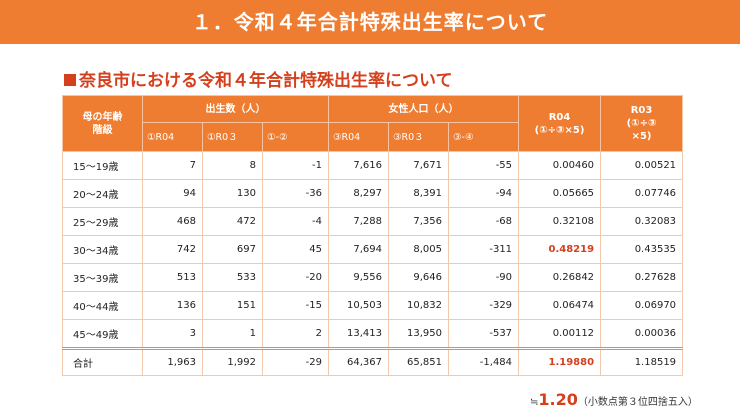 The width and height of the screenshot is (740, 416). I want to click on cell-bd: -1, so click(295, 165).